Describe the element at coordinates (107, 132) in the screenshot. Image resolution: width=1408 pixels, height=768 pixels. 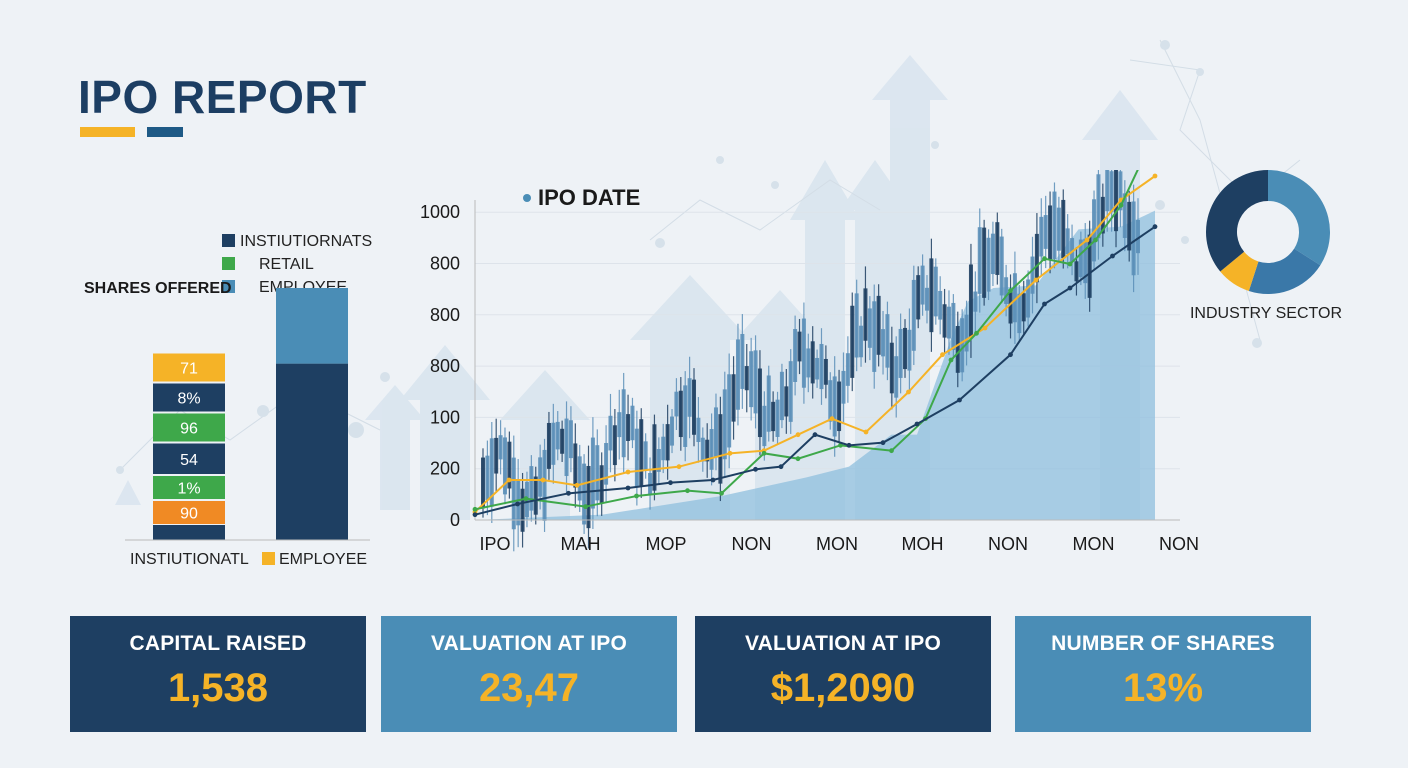
I see `title-accent-gold` at that location.